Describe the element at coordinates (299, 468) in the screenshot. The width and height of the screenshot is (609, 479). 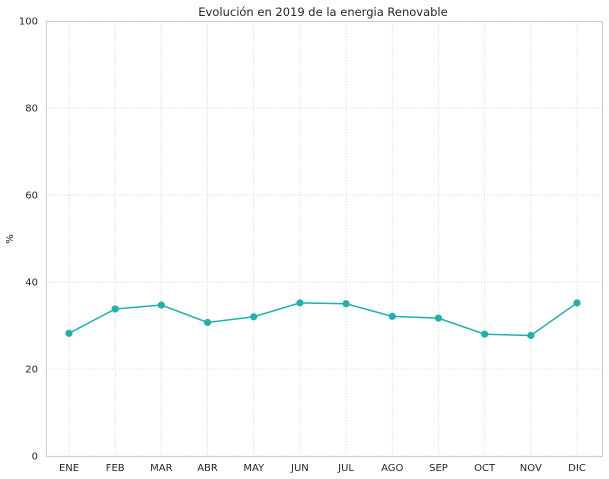
I see `x-tick-label: JUN` at that location.